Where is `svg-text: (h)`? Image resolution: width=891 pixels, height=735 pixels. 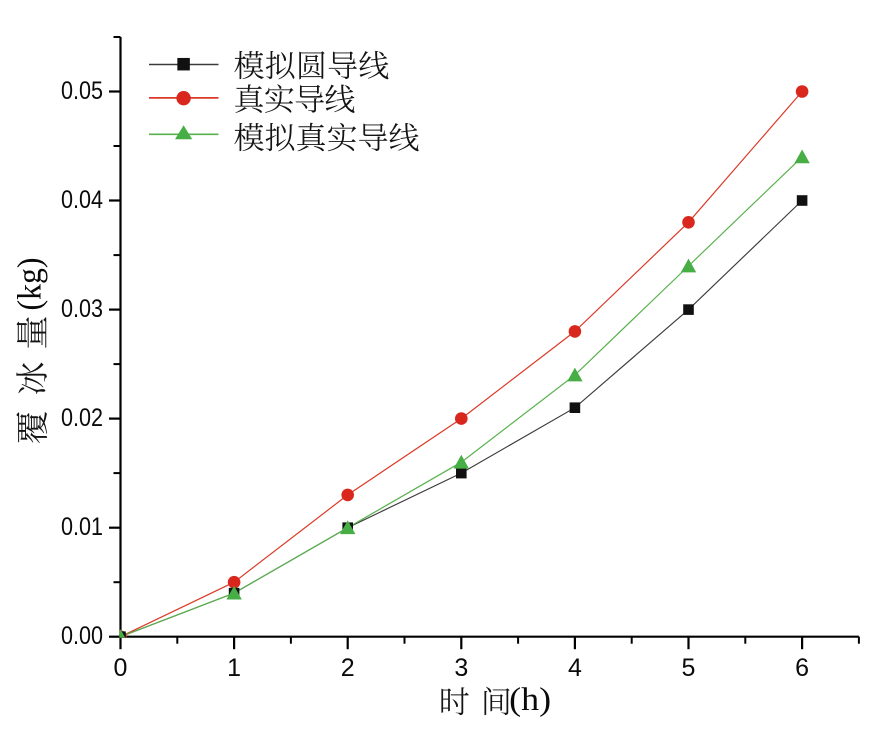
svg-text: (h) is located at coordinates (530, 700).